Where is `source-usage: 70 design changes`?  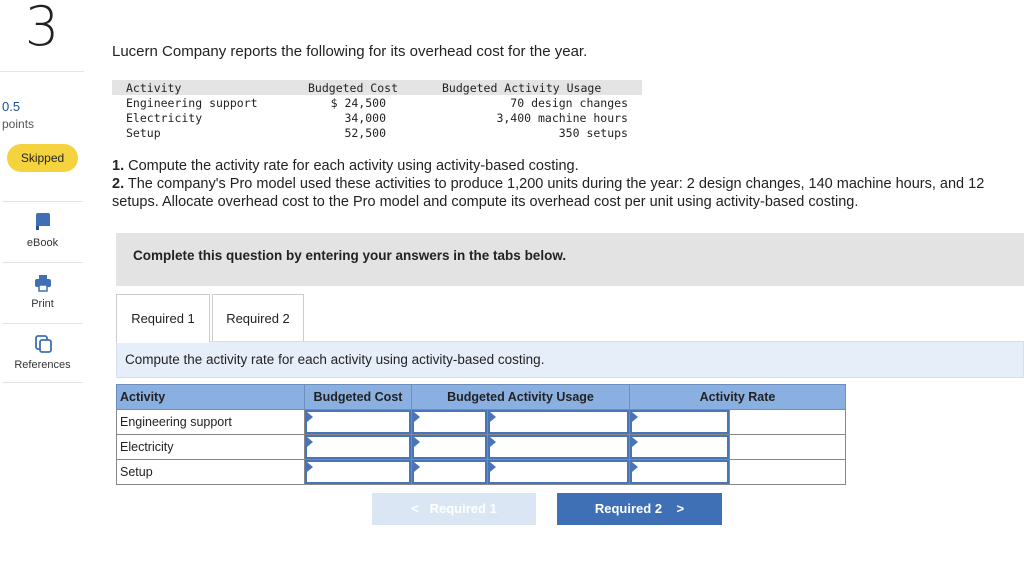 source-usage: 70 design changes is located at coordinates (569, 103).